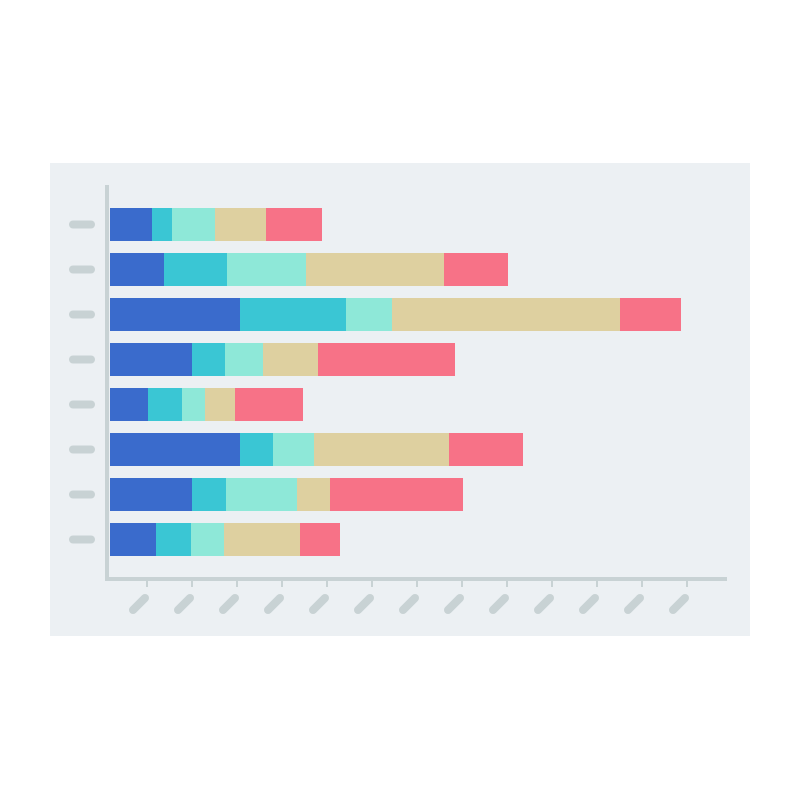 This screenshot has width=800, height=800. What do you see at coordinates (107, 383) in the screenshot?
I see `y-axis` at bounding box center [107, 383].